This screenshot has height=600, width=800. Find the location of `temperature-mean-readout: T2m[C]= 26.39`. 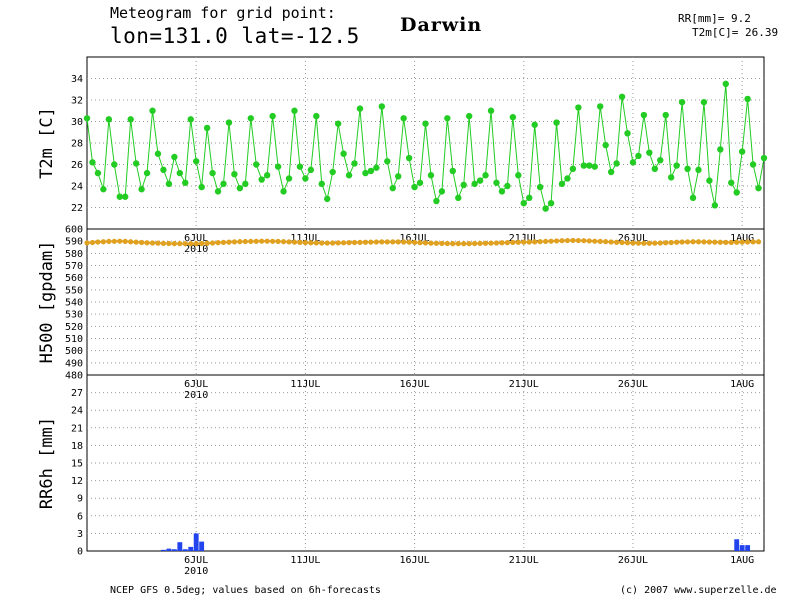

temperature-mean-readout: T2m[C]= 26.39 is located at coordinates (735, 32).